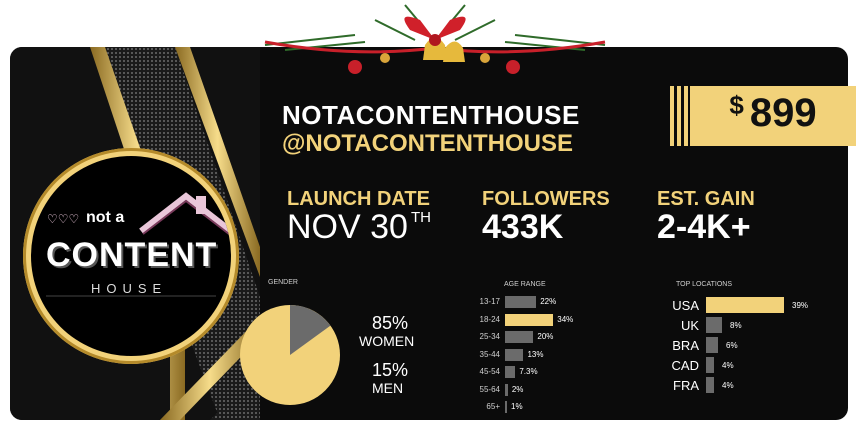 The width and height of the screenshot is (868, 438). Describe the element at coordinates (435, 39) in the screenshot. I see `christmas-decoration` at that location.